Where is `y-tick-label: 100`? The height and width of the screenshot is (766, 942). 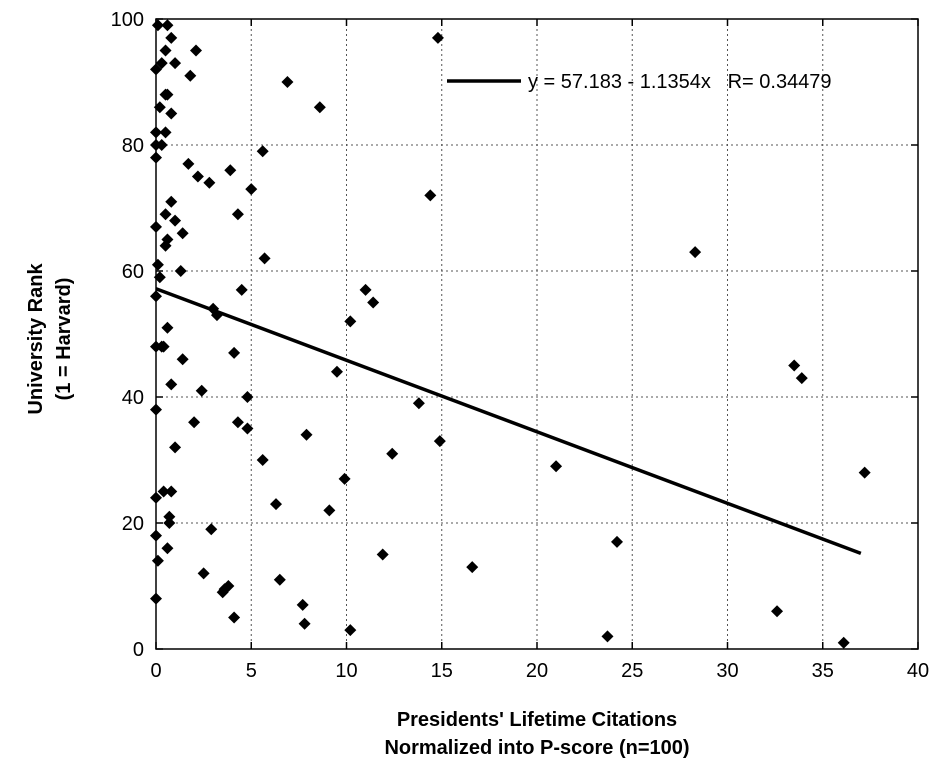 y-tick-label: 100 is located at coordinates (127, 20).